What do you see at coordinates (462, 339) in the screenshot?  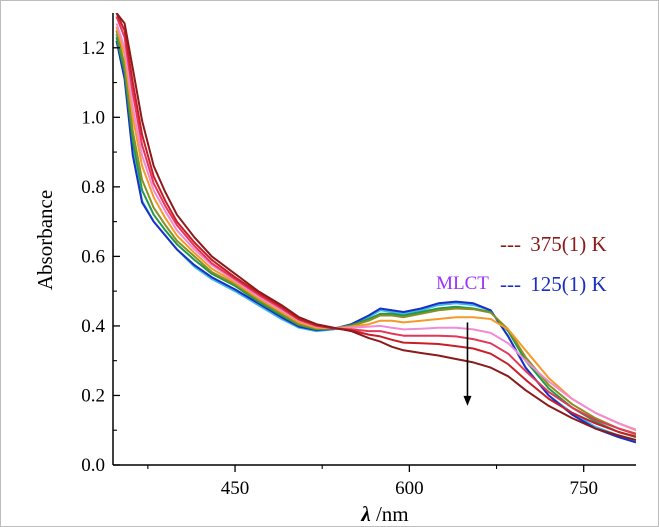 I see `mlct-annotation: MLCT` at bounding box center [462, 339].